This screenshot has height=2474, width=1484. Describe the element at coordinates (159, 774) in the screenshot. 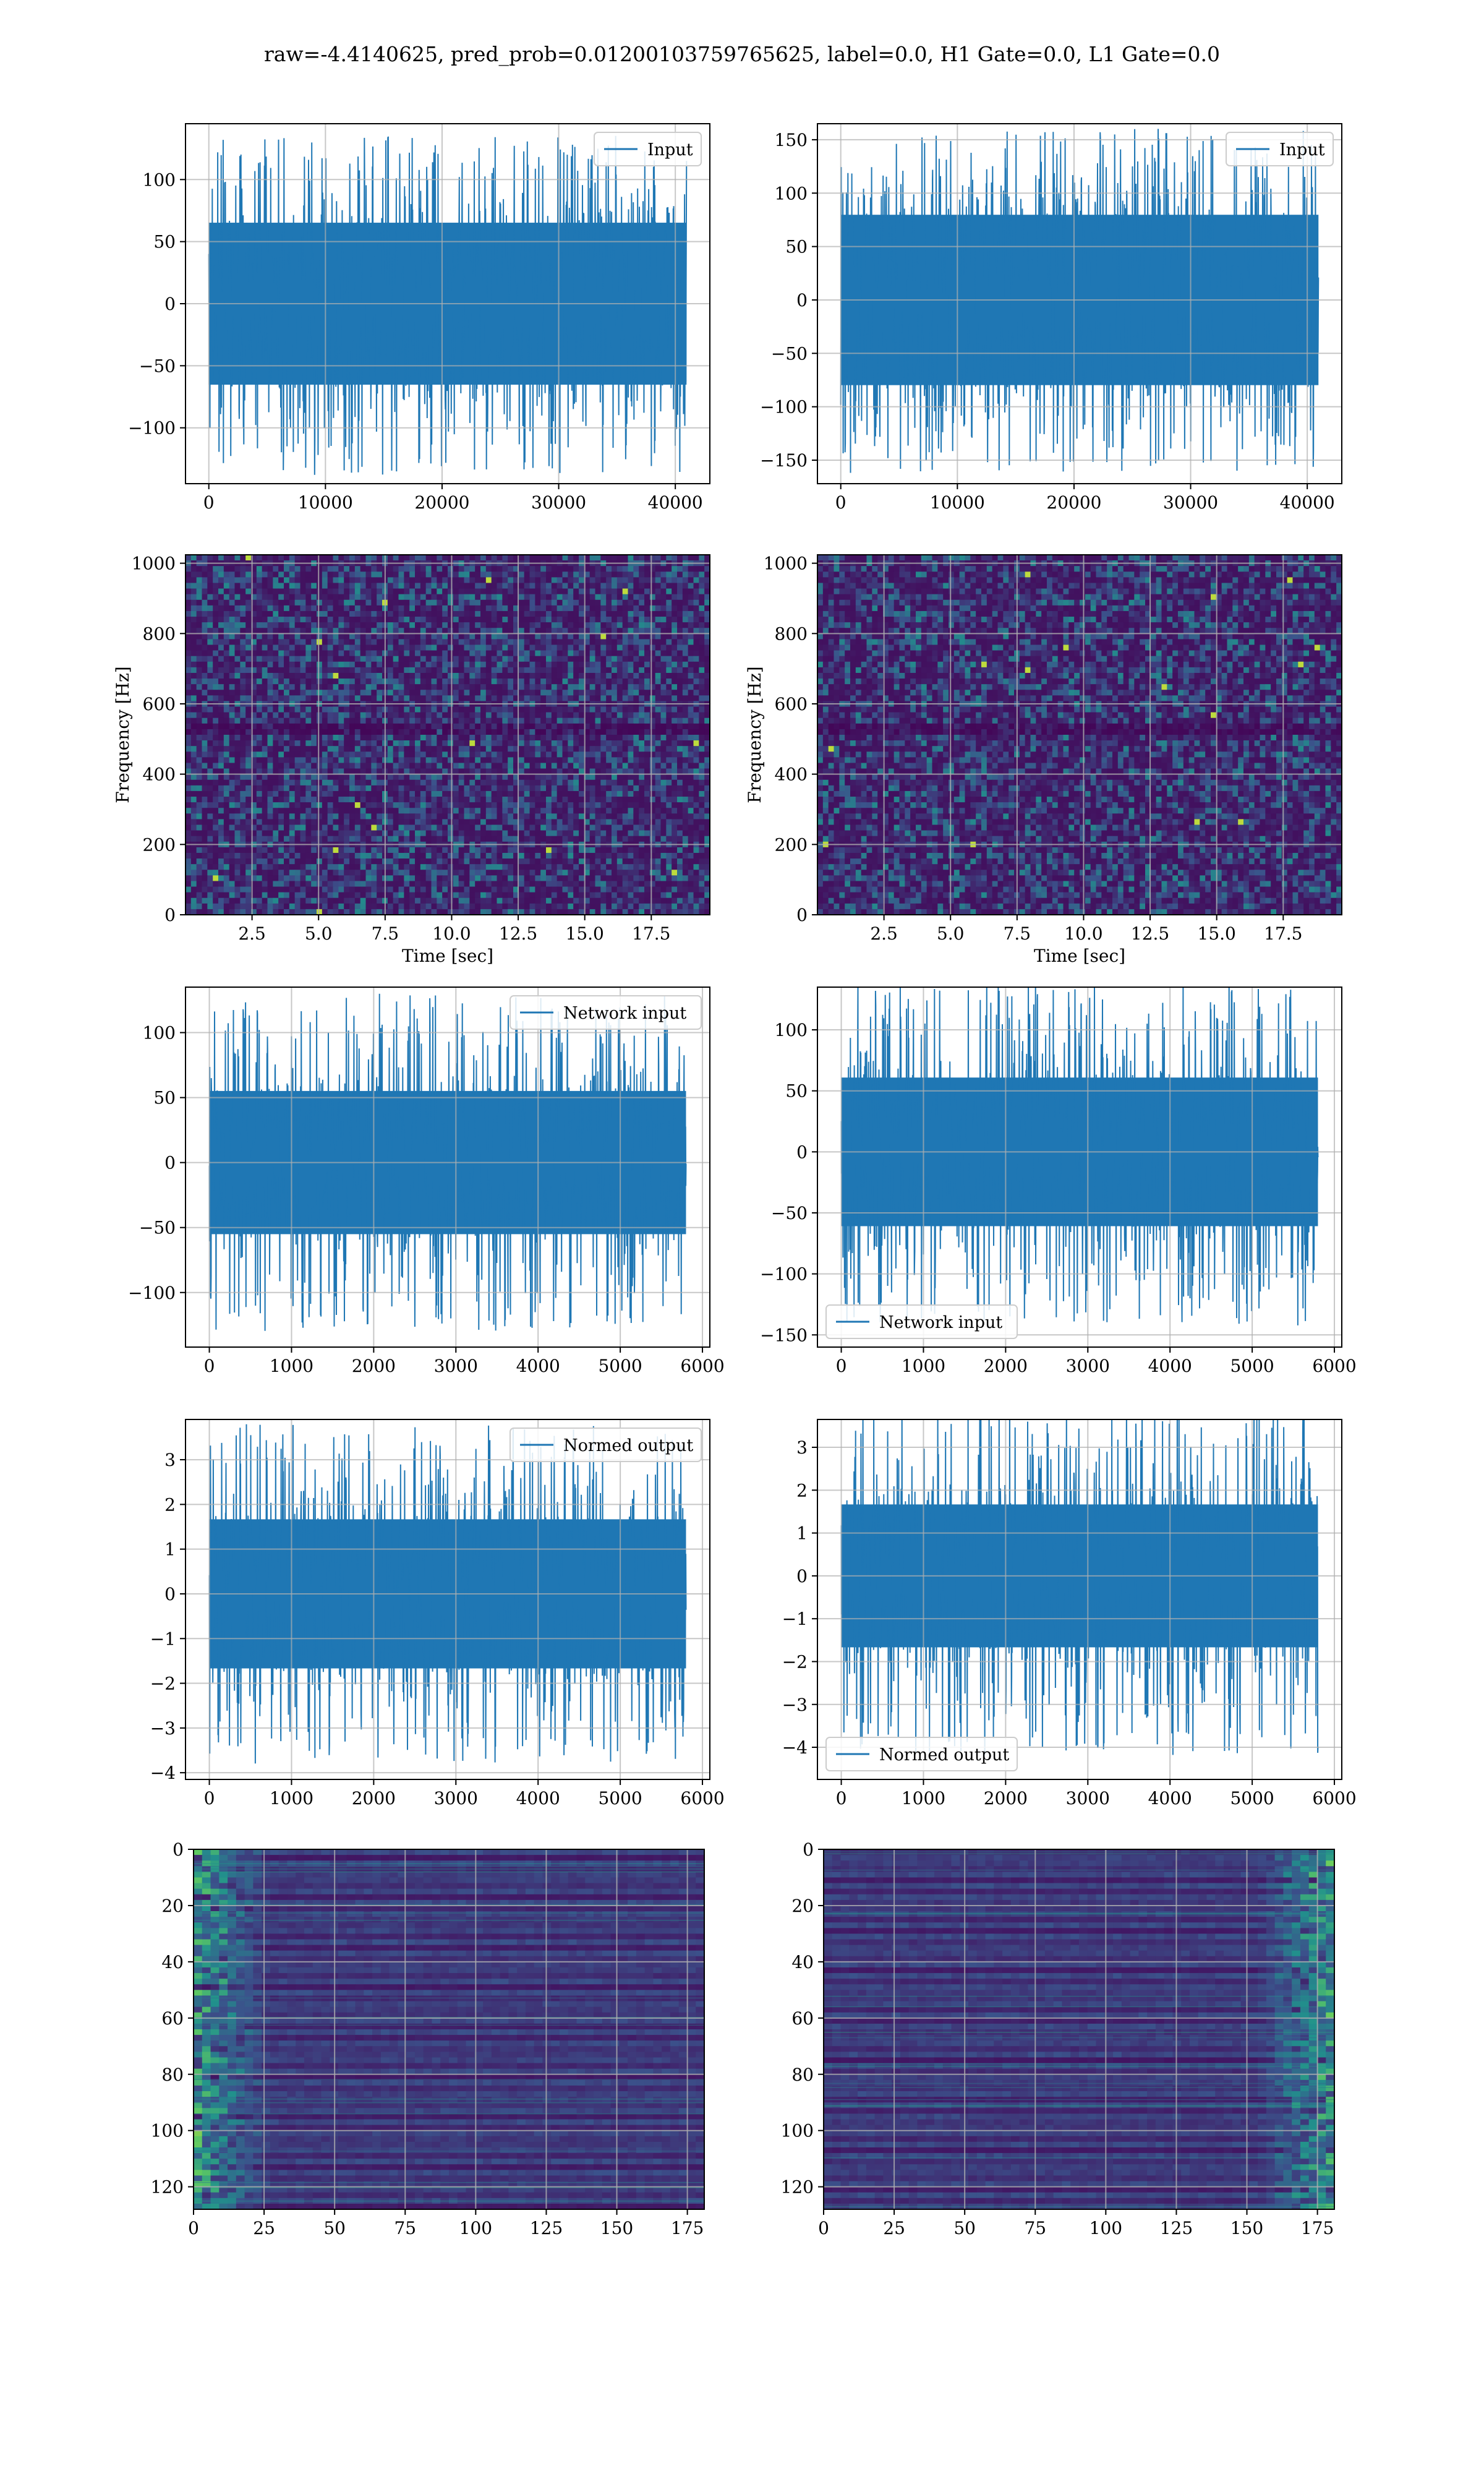

I see `y-tick-label: 400` at that location.